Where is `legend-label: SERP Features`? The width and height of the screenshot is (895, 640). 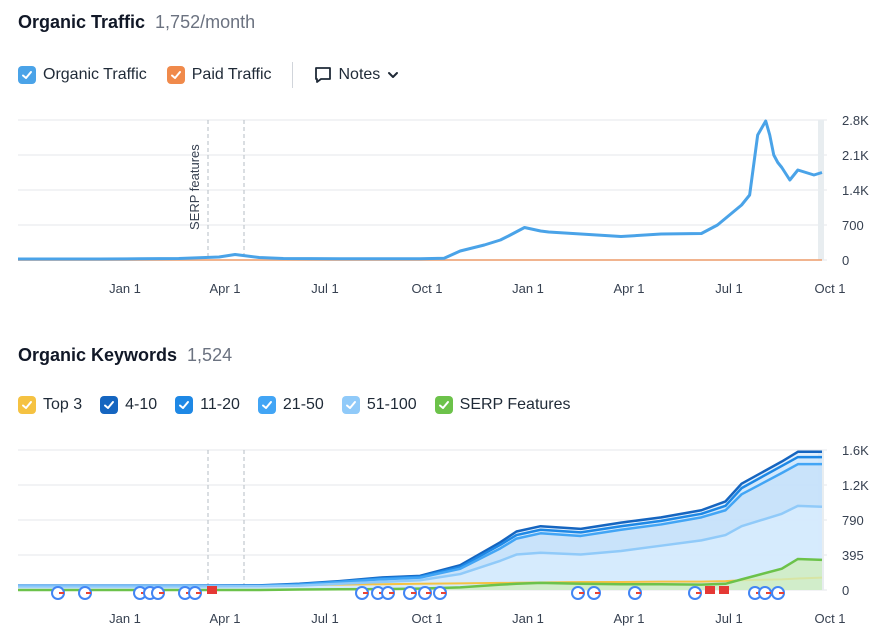 legend-label: SERP Features is located at coordinates (515, 404).